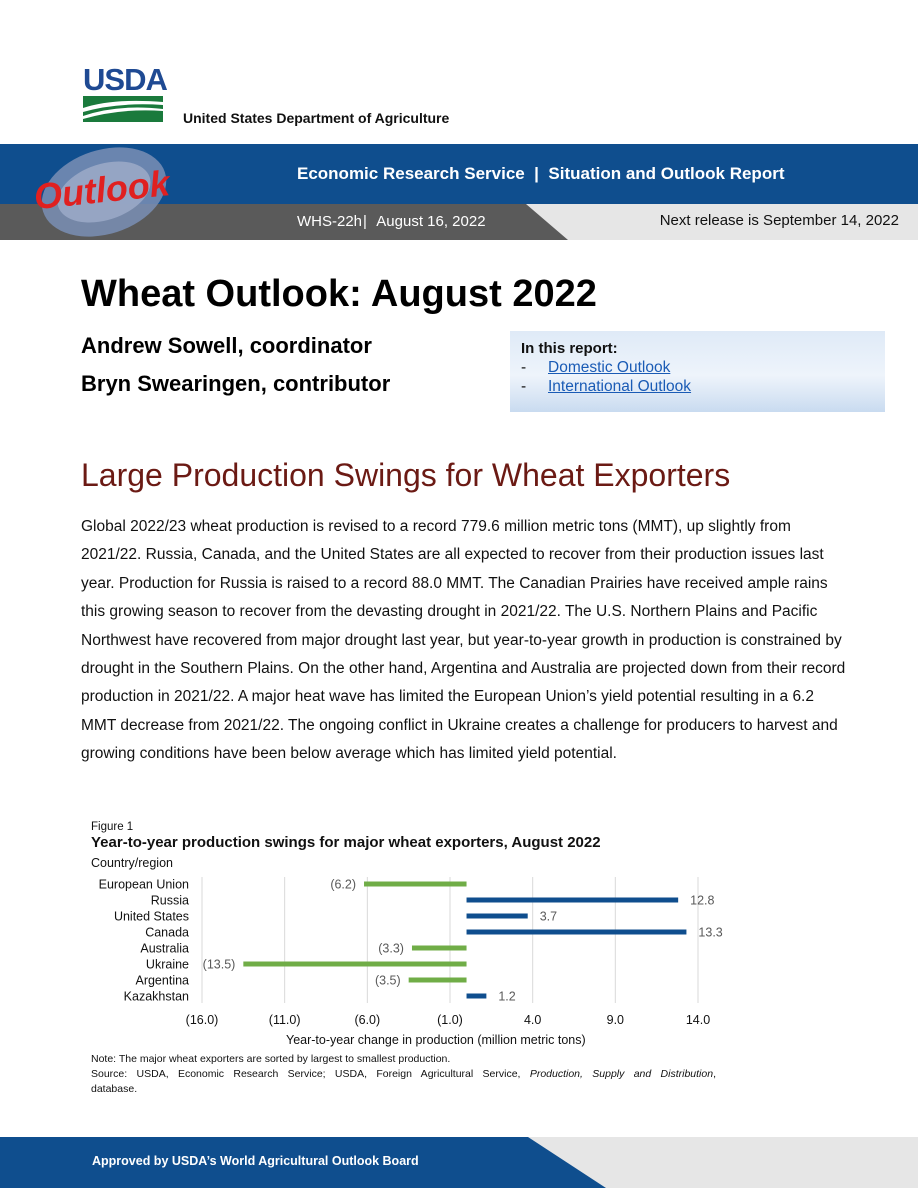  I want to click on data-label: (3.3), so click(391, 949).